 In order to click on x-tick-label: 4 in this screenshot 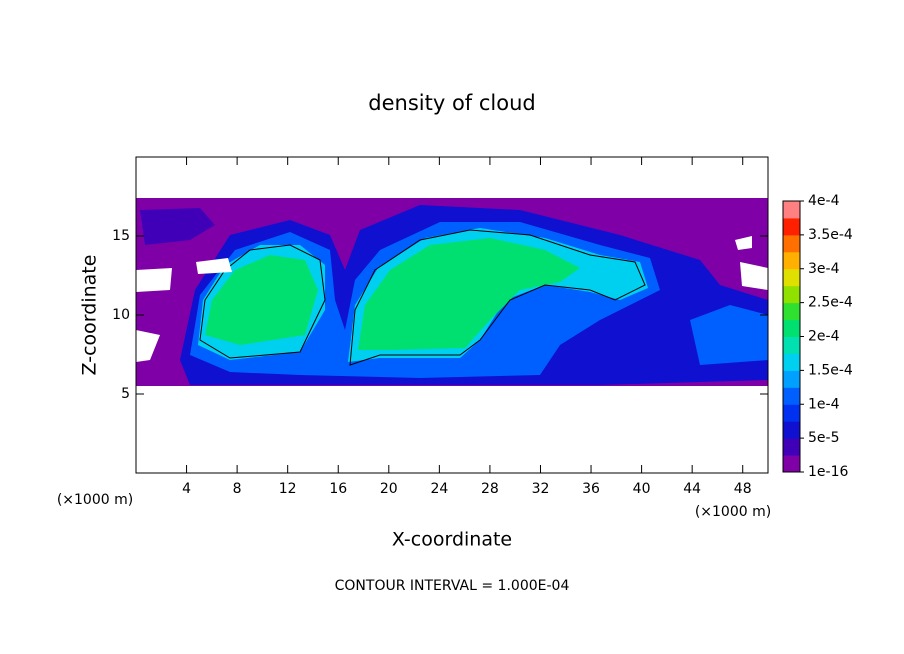, I will do `click(186, 489)`.